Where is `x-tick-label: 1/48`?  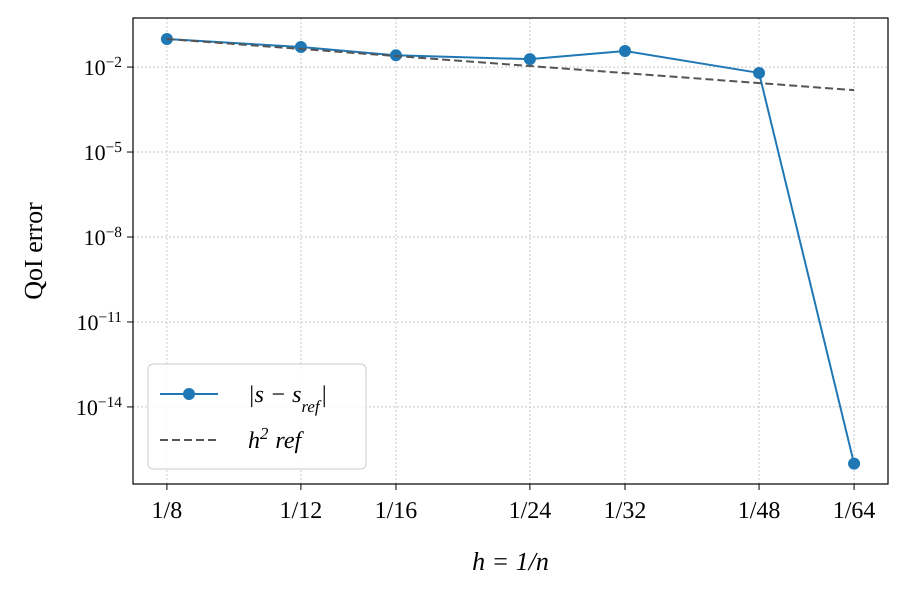 x-tick-label: 1/48 is located at coordinates (759, 511).